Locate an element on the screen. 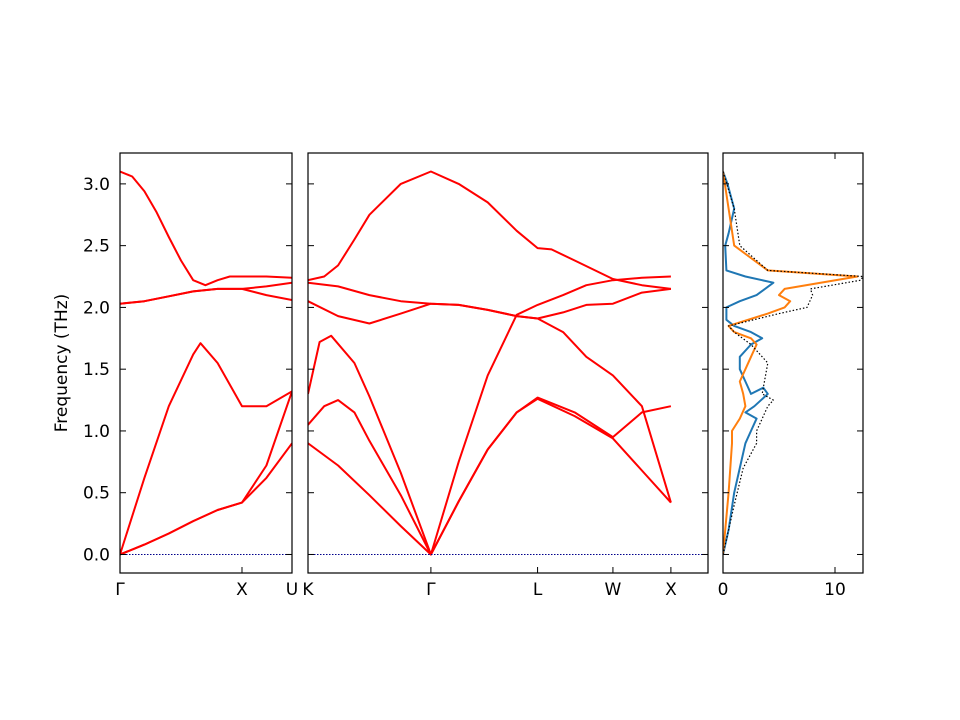 The height and width of the screenshot is (720, 960). panel2-xtick-label: K is located at coordinates (308, 590).